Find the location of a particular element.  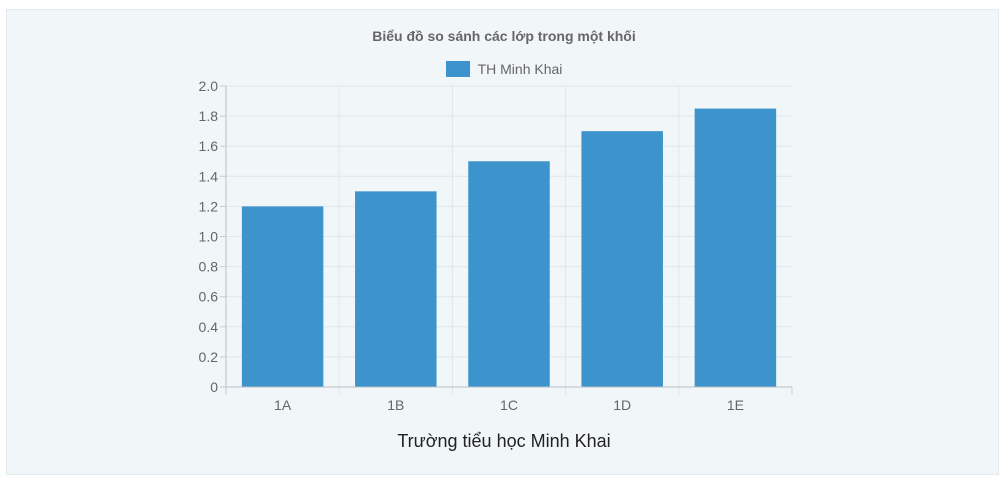

chart-title: Biểu đồ so sánh các lớp trong một khối is located at coordinates (504, 36).